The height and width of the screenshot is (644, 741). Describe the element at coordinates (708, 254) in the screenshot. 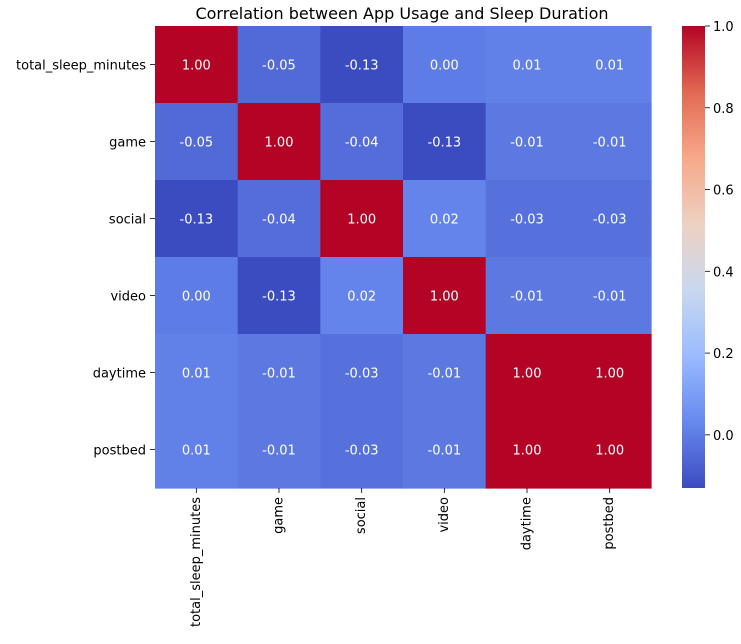

I see `colorbar: 0.0 0.2 0.4 0.6 0.8 1.0` at that location.